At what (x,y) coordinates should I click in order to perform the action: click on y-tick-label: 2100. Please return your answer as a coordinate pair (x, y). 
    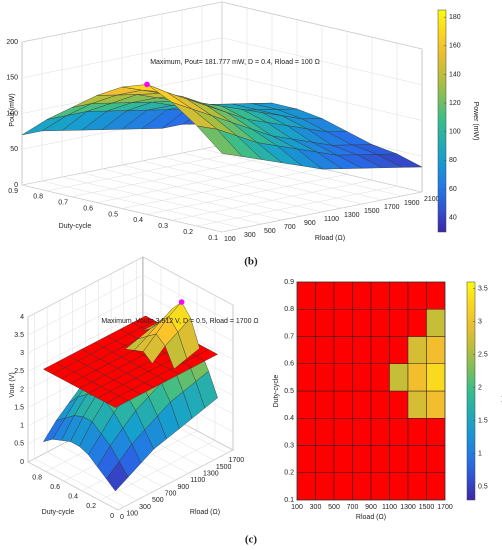
    Looking at the image, I should click on (432, 199).